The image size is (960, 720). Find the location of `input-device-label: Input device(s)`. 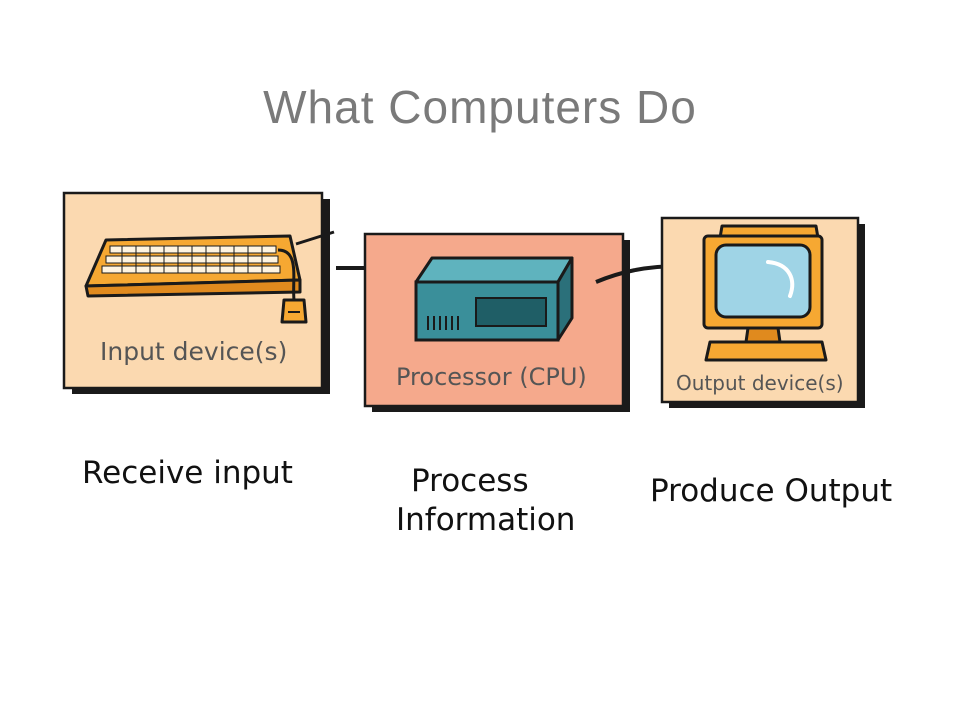

input-device-label: Input device(s) is located at coordinates (193, 351).